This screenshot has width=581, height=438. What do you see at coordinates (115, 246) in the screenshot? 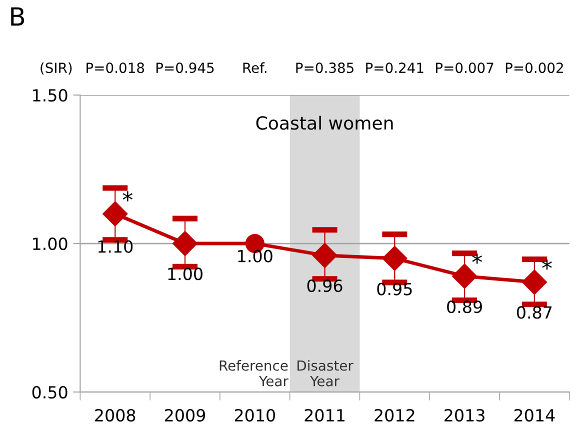
I see `data-label: 1.10` at bounding box center [115, 246].